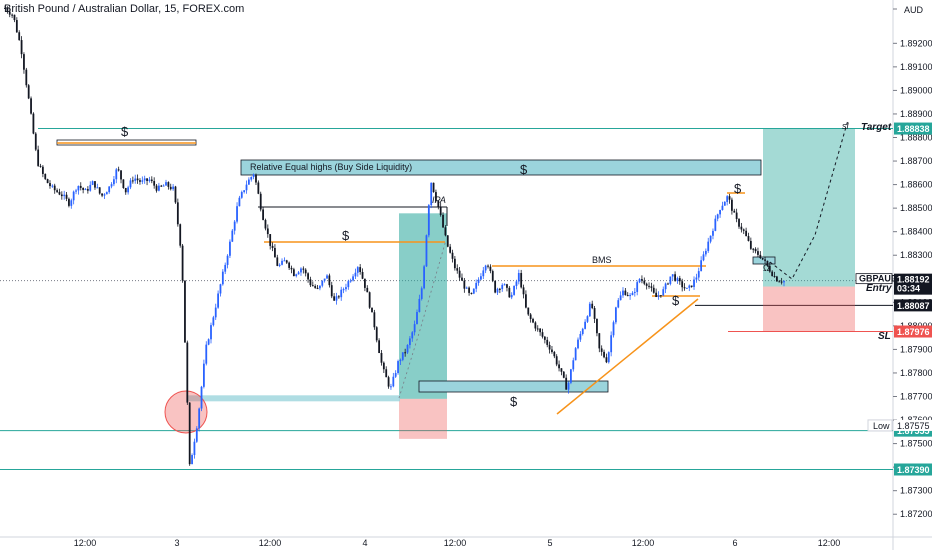 Image resolution: width=932 pixels, height=550 pixels. I want to click on price-tick-label: 1.88400, so click(916, 232).